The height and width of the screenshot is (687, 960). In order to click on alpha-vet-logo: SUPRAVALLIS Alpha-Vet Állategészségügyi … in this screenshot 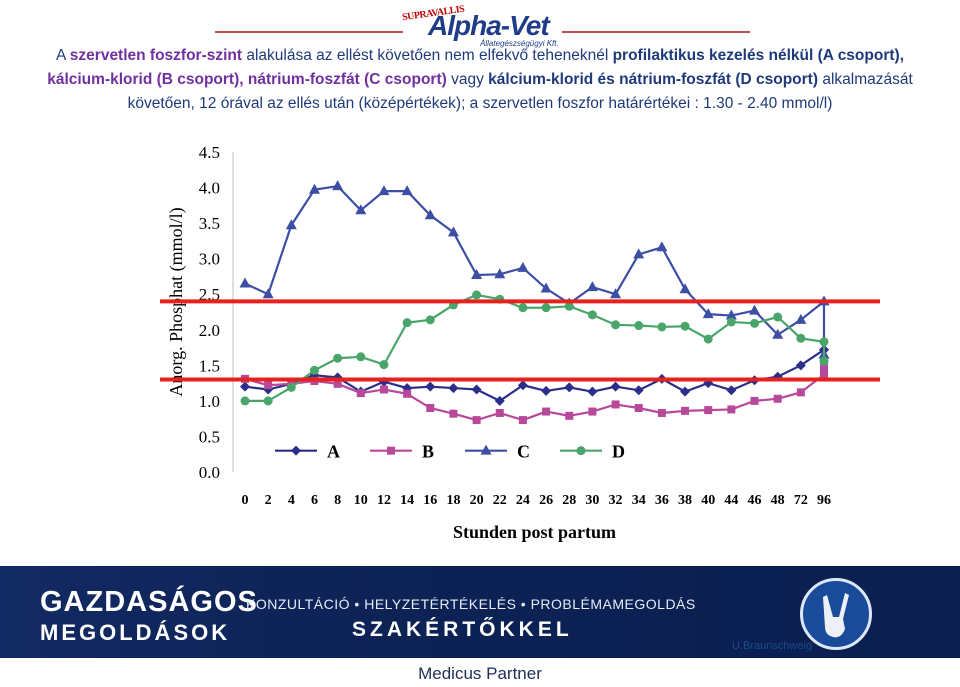, I will do `click(482, 27)`.